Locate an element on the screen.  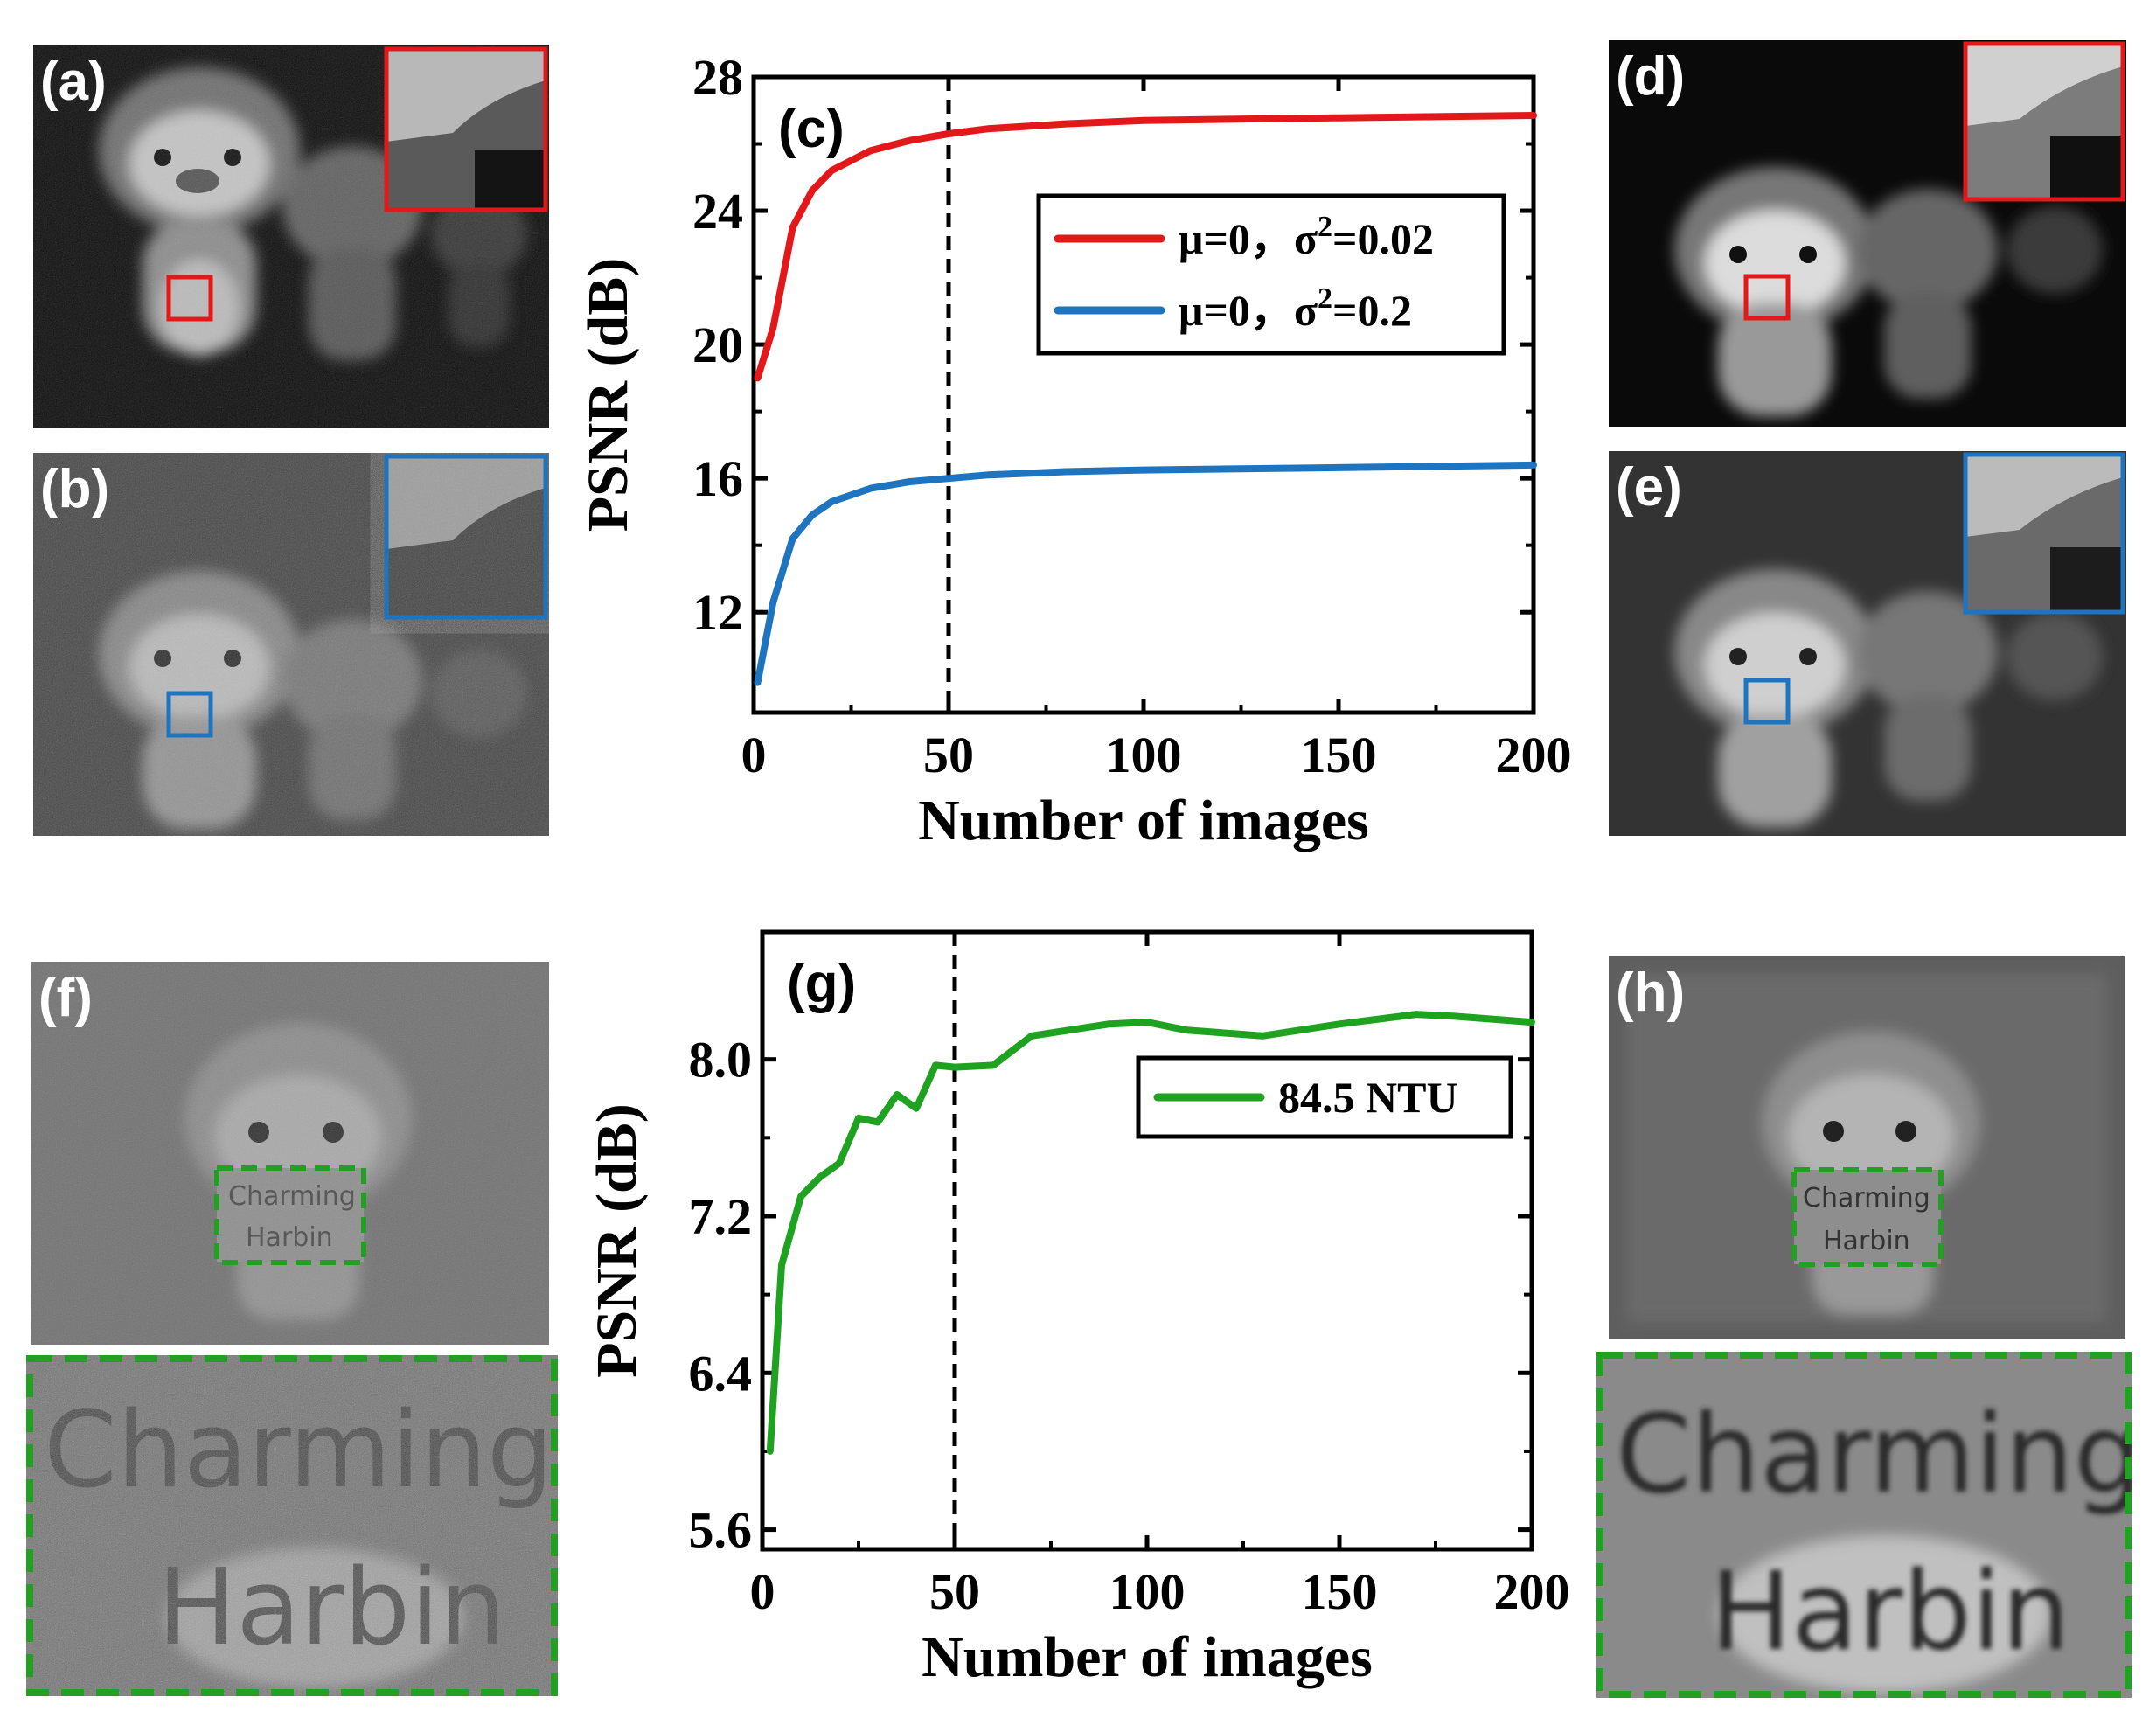
panel-label-f: (f) is located at coordinates (65, 998).